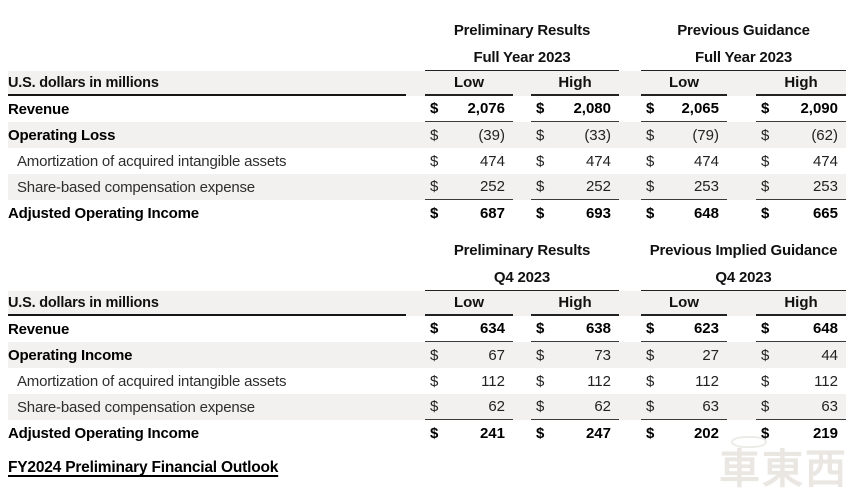 The width and height of the screenshot is (850, 492). I want to click on watermark-text: 車東西, so click(783, 468).